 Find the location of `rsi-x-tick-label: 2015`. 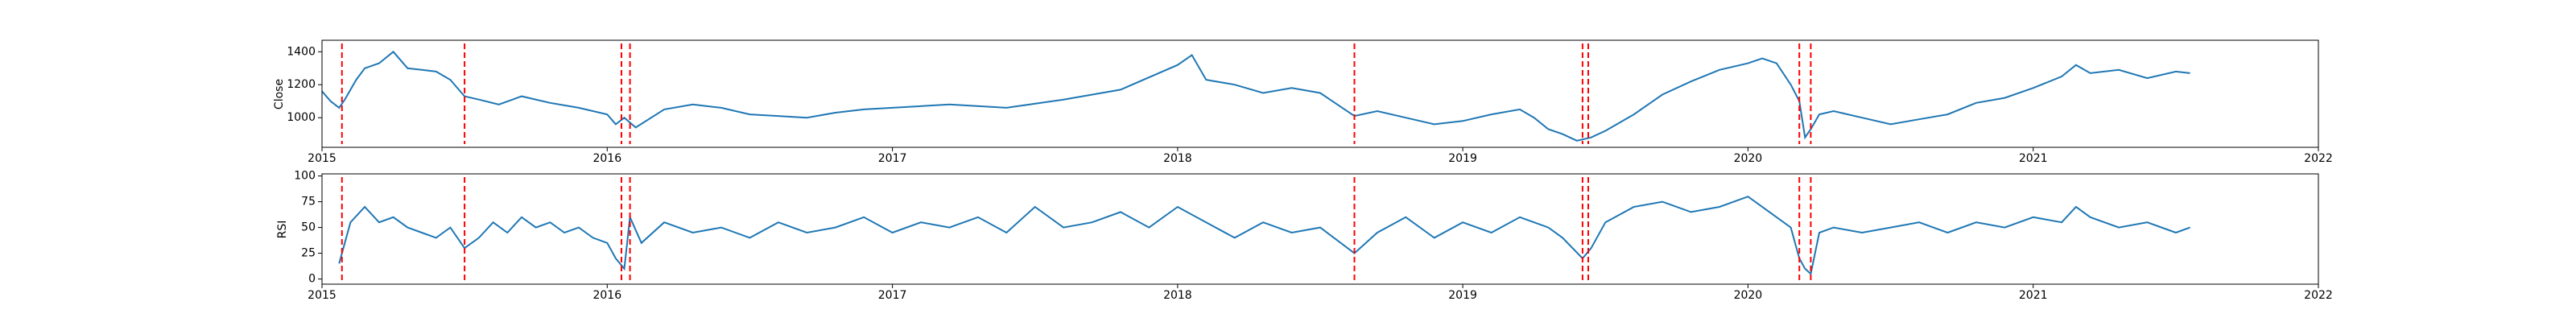

rsi-x-tick-label: 2015 is located at coordinates (322, 295).